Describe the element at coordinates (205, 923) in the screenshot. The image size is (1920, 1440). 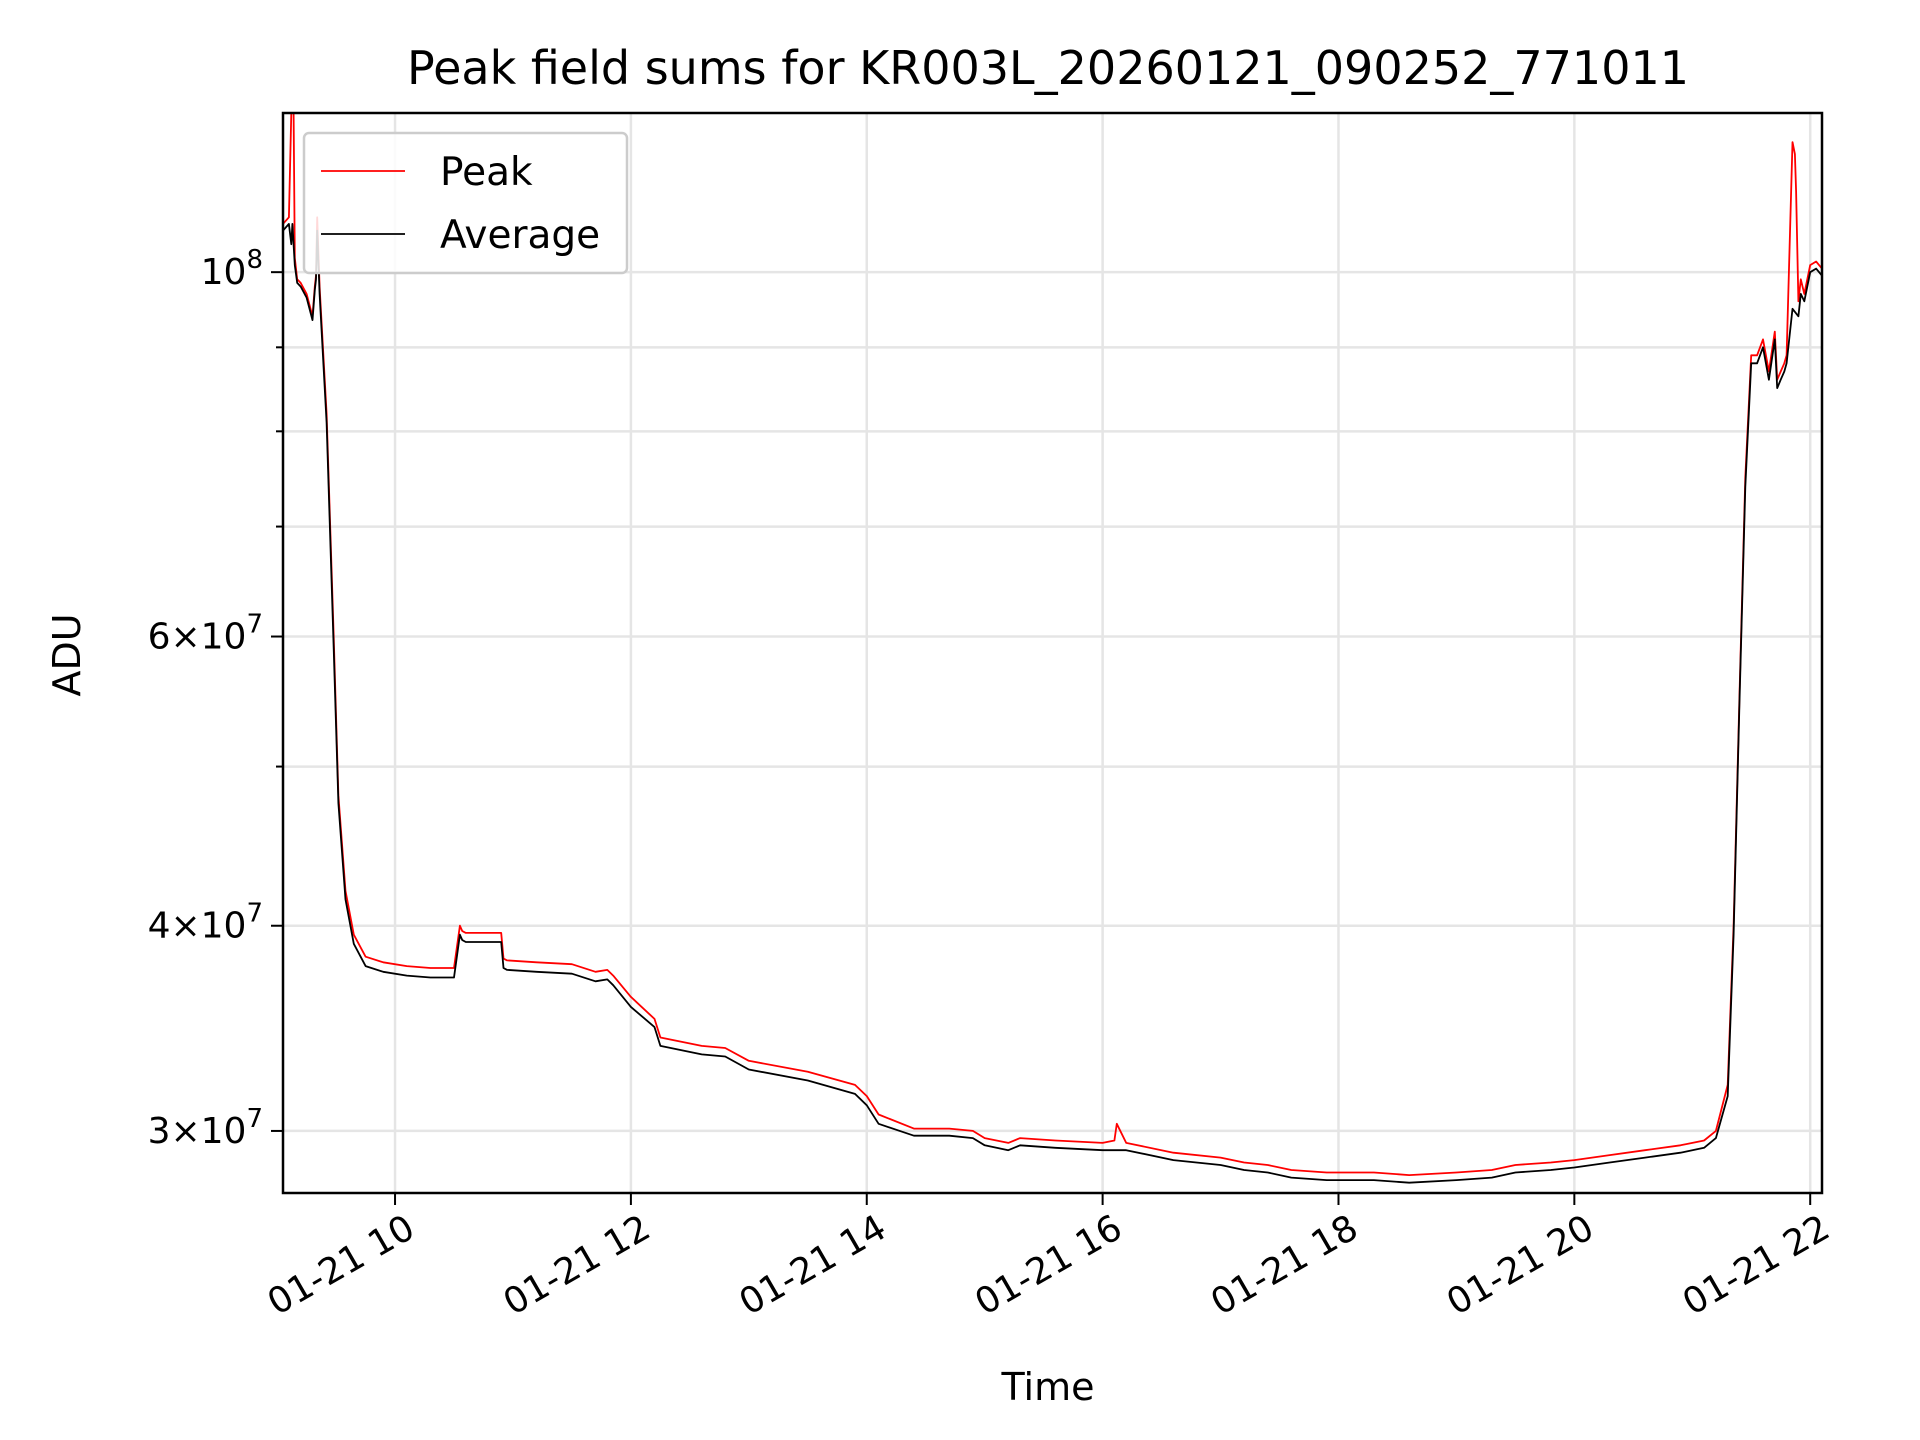
I see `y-tick-label: 4×107` at that location.